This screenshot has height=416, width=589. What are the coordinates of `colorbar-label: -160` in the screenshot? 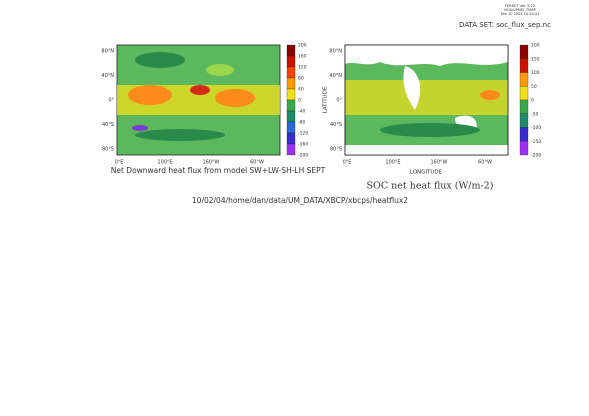 It's located at (303, 145).